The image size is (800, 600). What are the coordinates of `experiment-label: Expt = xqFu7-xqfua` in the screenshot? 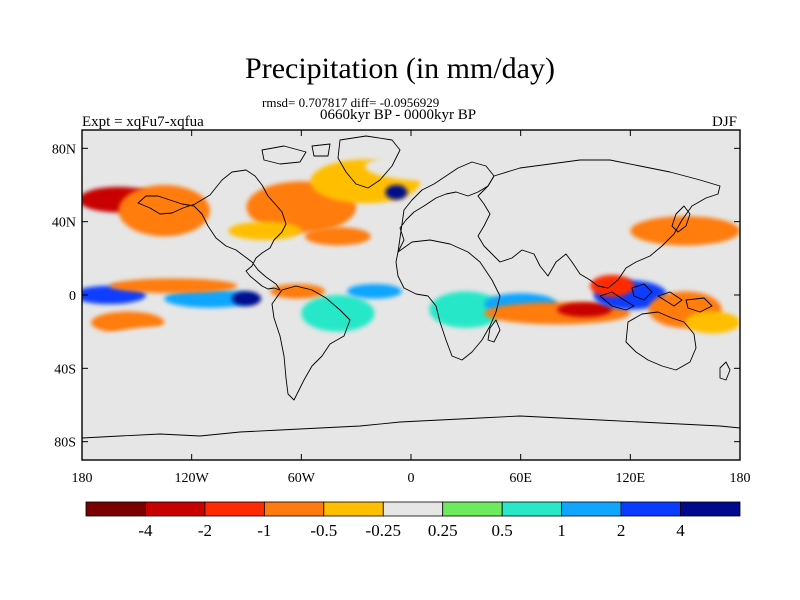 It's located at (143, 122).